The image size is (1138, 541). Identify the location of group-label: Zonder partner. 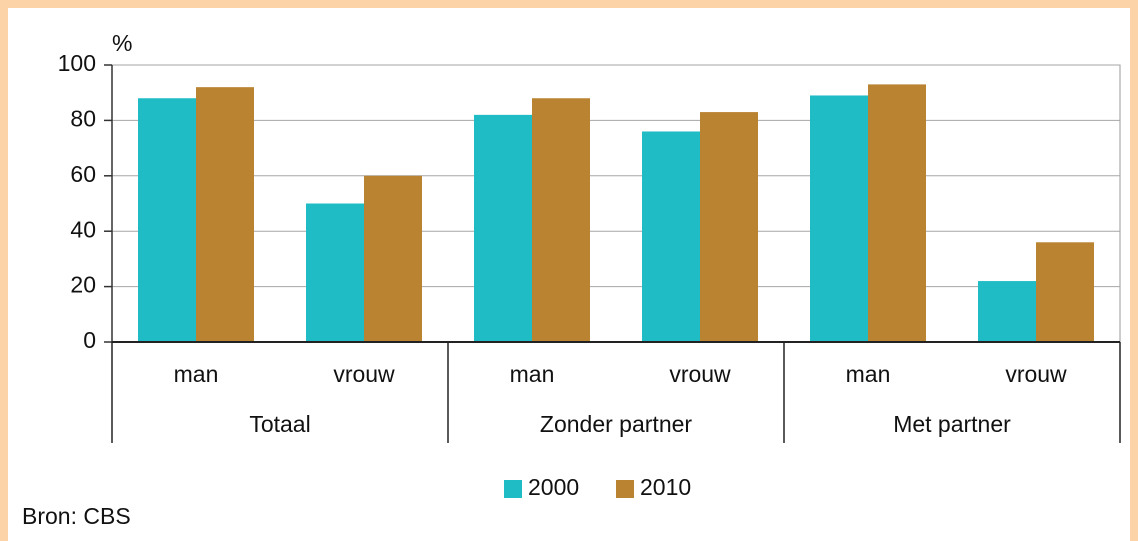
(616, 424).